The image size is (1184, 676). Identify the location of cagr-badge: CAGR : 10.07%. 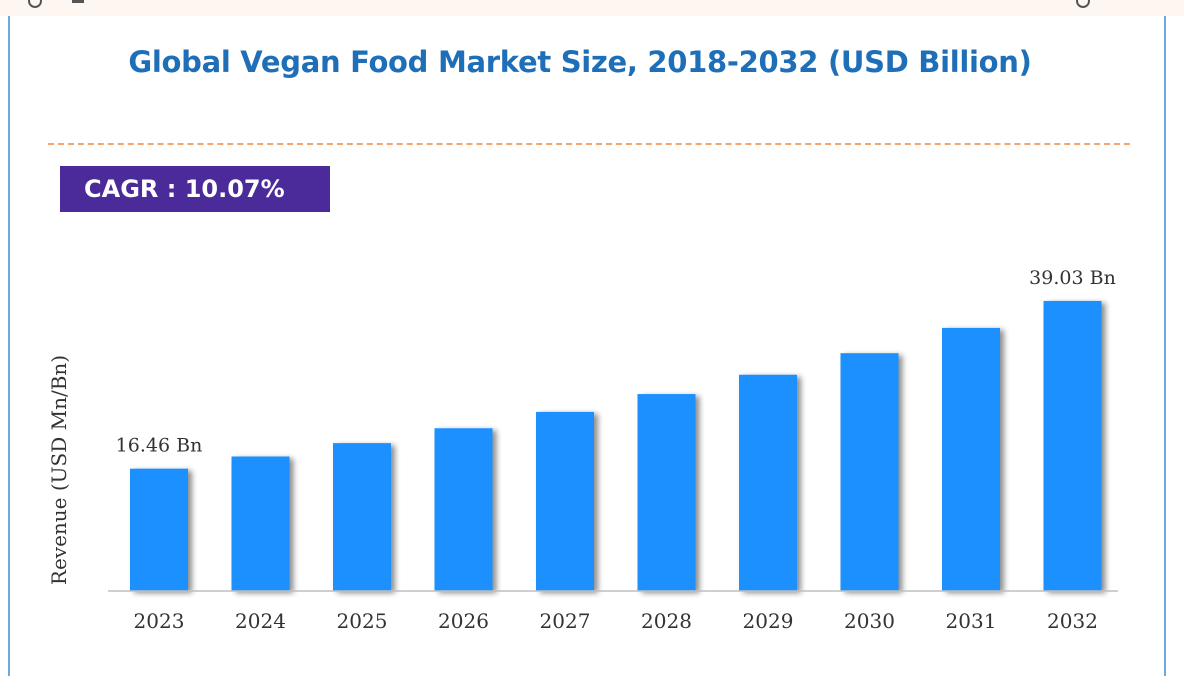
(195, 189).